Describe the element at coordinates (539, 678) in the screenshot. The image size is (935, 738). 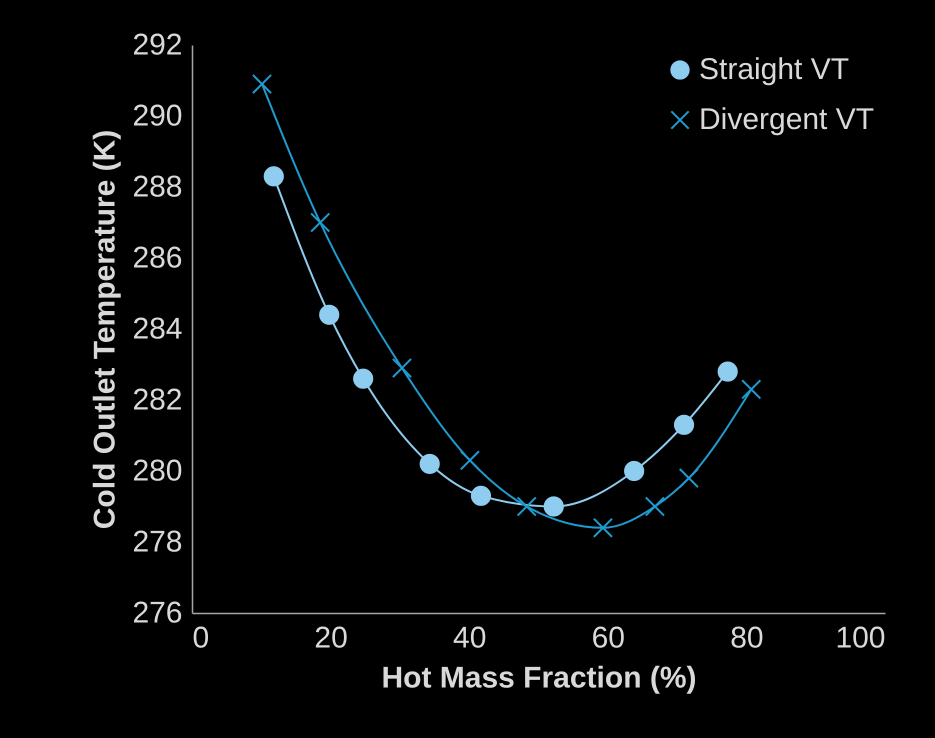
I see `x-axis-title: Hot Mass Fraction (%)` at that location.